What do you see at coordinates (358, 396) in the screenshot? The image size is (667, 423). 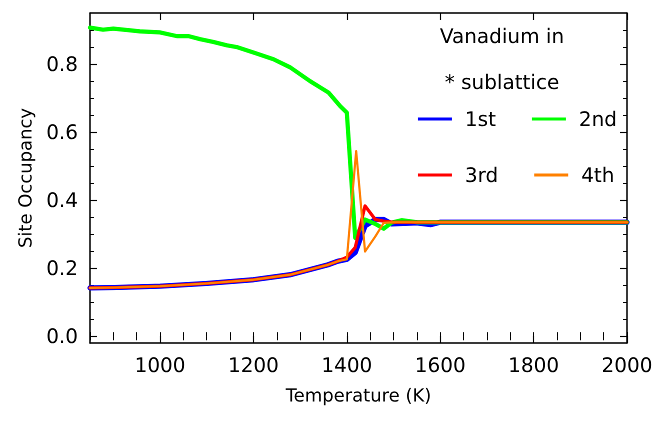 I see `x-axis-title: Temperature (K)` at bounding box center [358, 396].